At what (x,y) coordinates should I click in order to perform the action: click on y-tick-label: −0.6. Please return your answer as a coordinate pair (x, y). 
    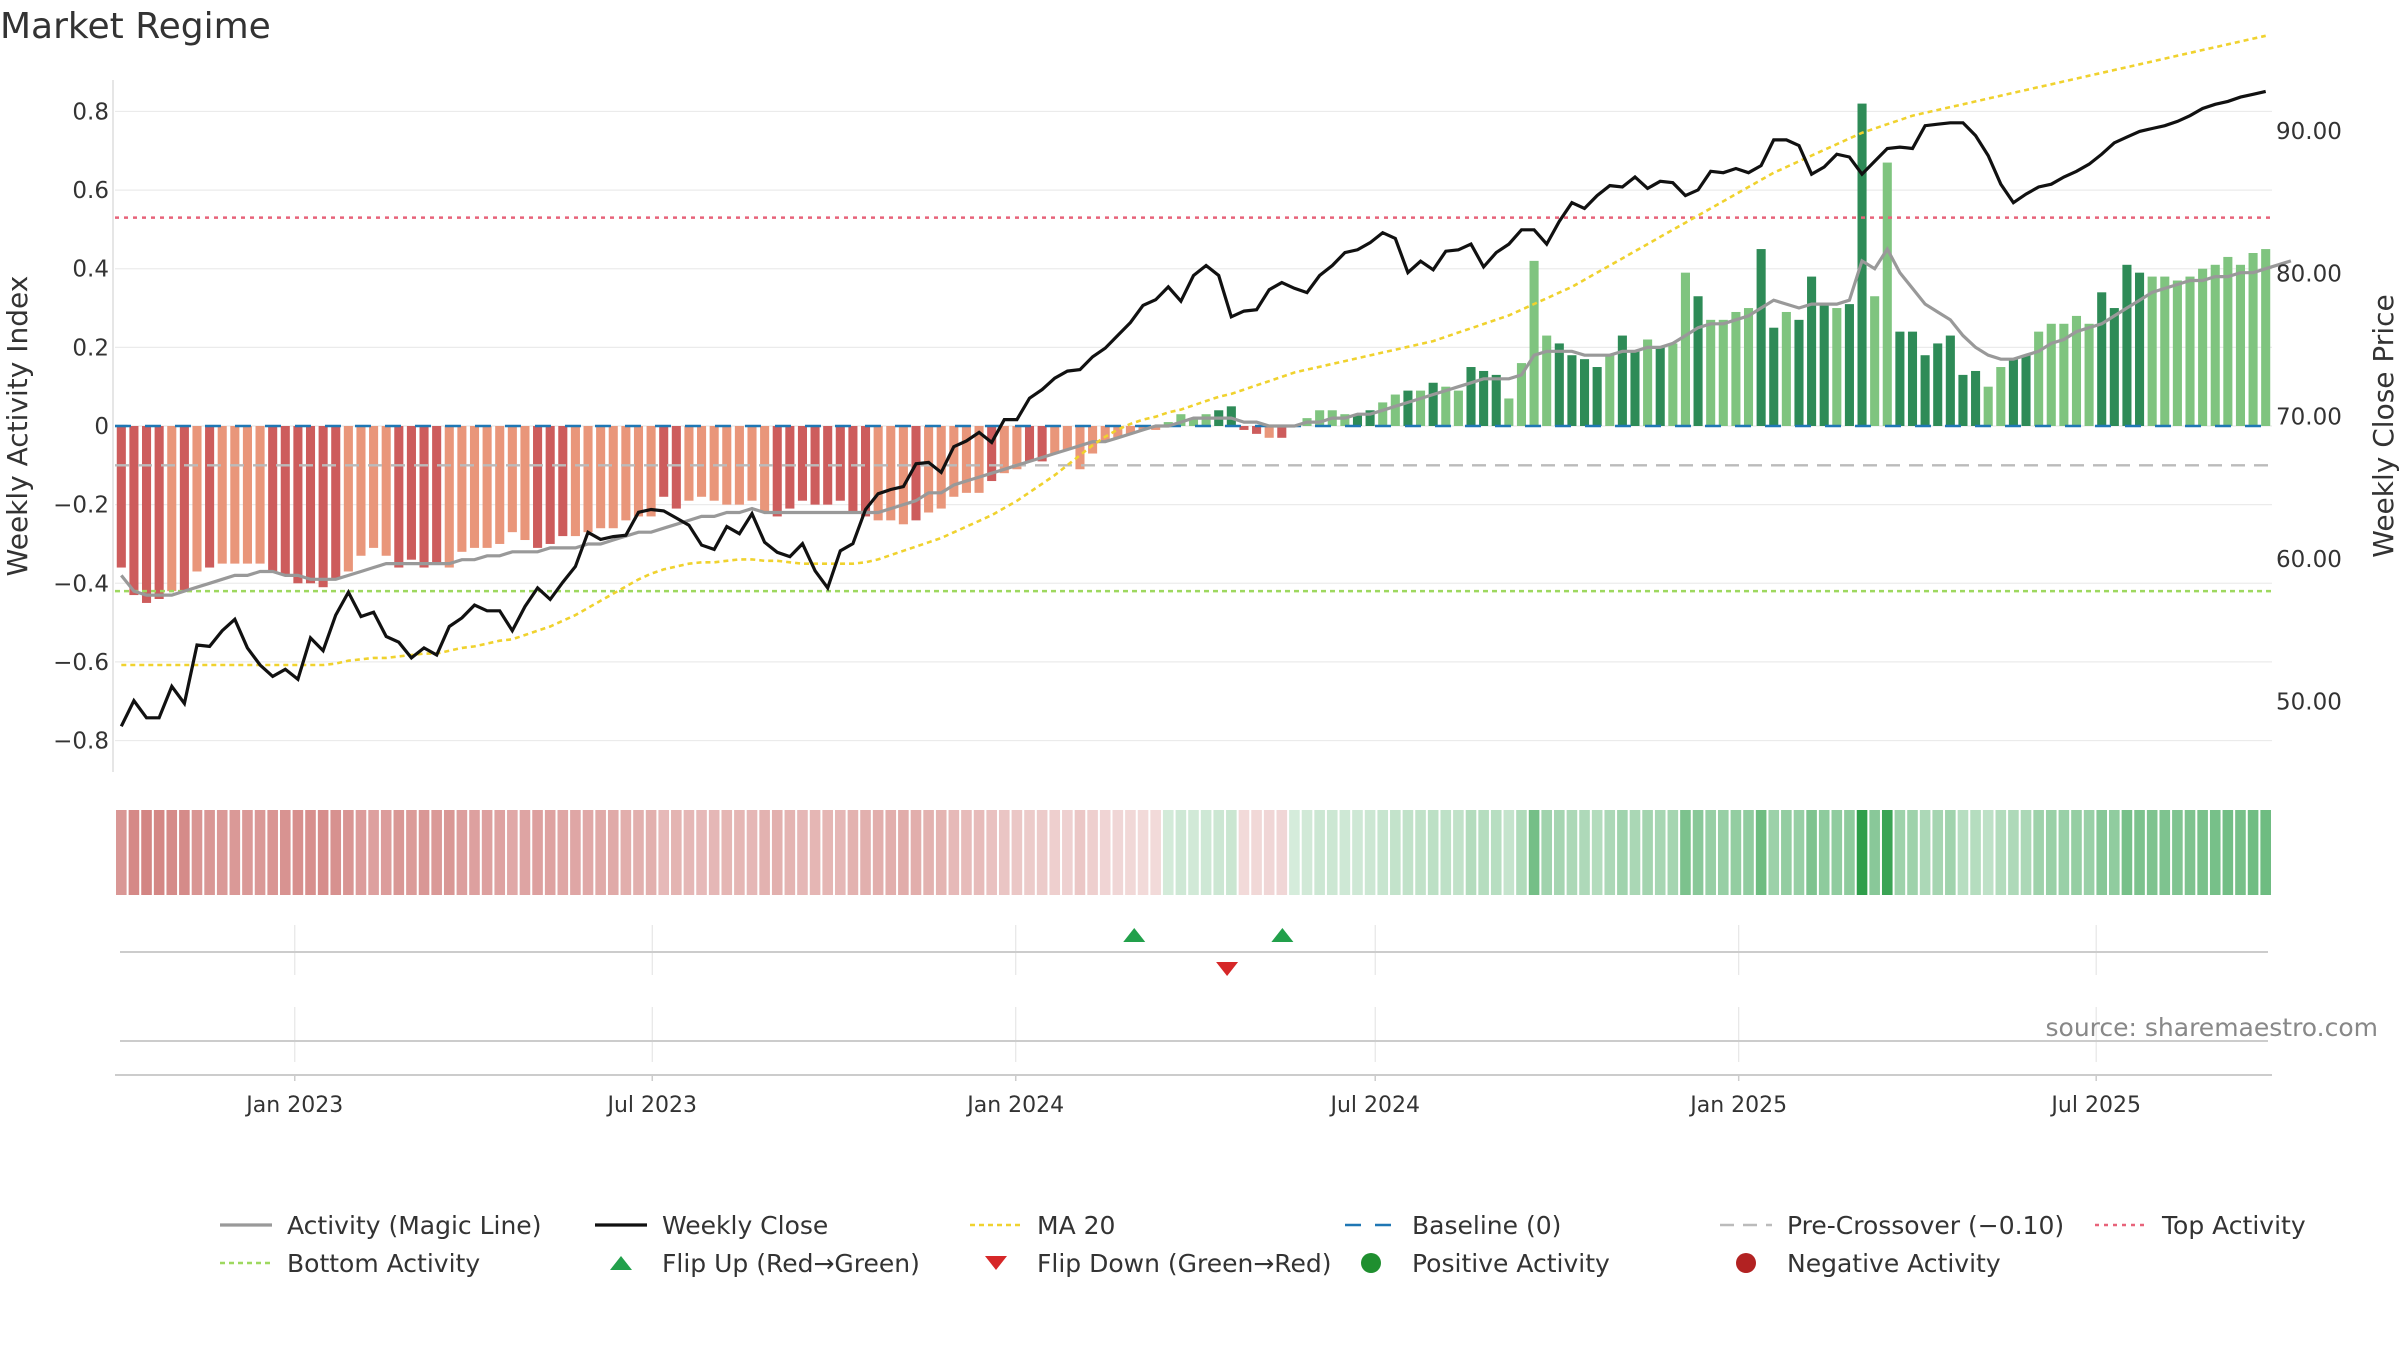
    Looking at the image, I should click on (81, 663).